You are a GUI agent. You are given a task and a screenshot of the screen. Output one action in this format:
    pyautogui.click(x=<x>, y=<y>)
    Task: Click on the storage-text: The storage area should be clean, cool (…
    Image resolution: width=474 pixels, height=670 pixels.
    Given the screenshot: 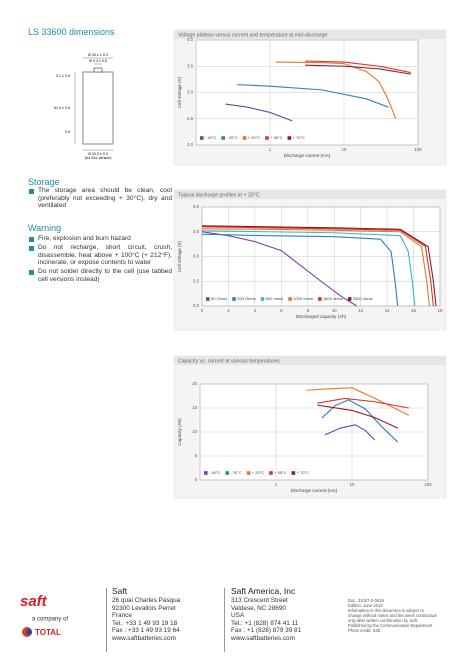 What is the action you would take?
    pyautogui.click(x=105, y=198)
    